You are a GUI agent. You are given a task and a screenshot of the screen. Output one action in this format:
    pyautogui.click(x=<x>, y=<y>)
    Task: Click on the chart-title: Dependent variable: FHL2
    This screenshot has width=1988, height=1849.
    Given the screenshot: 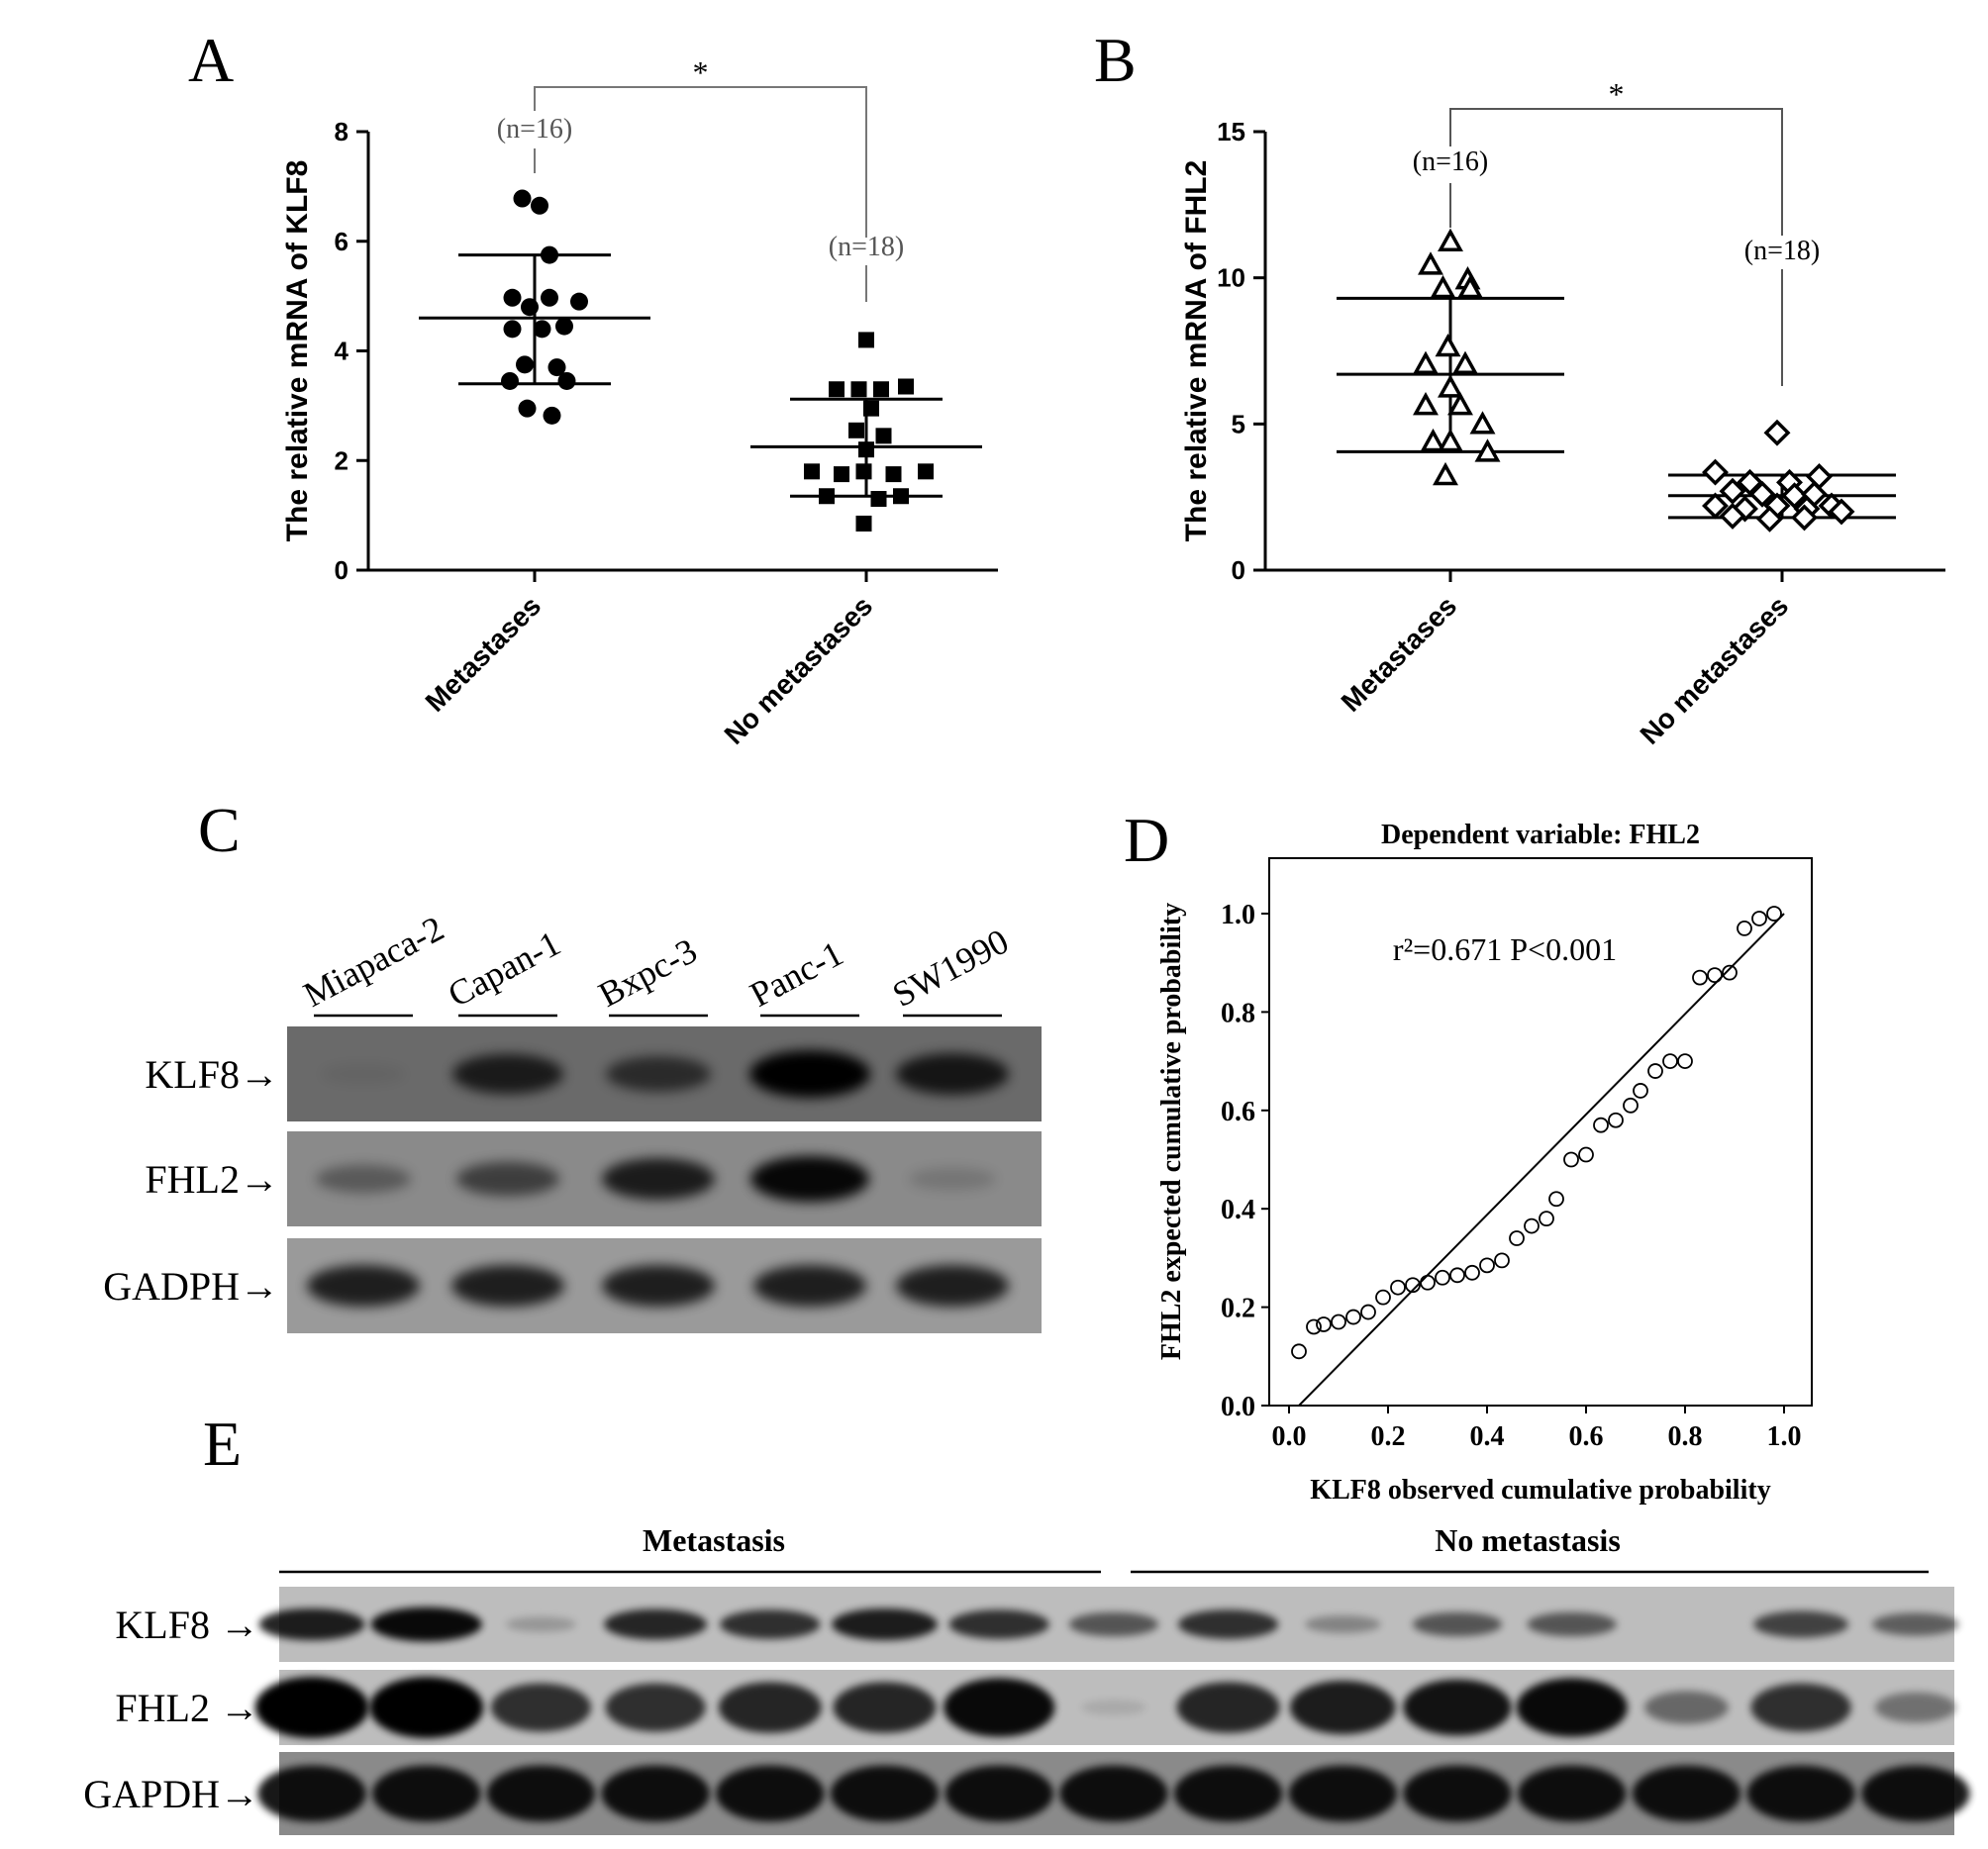 What is the action you would take?
    pyautogui.click(x=1540, y=835)
    